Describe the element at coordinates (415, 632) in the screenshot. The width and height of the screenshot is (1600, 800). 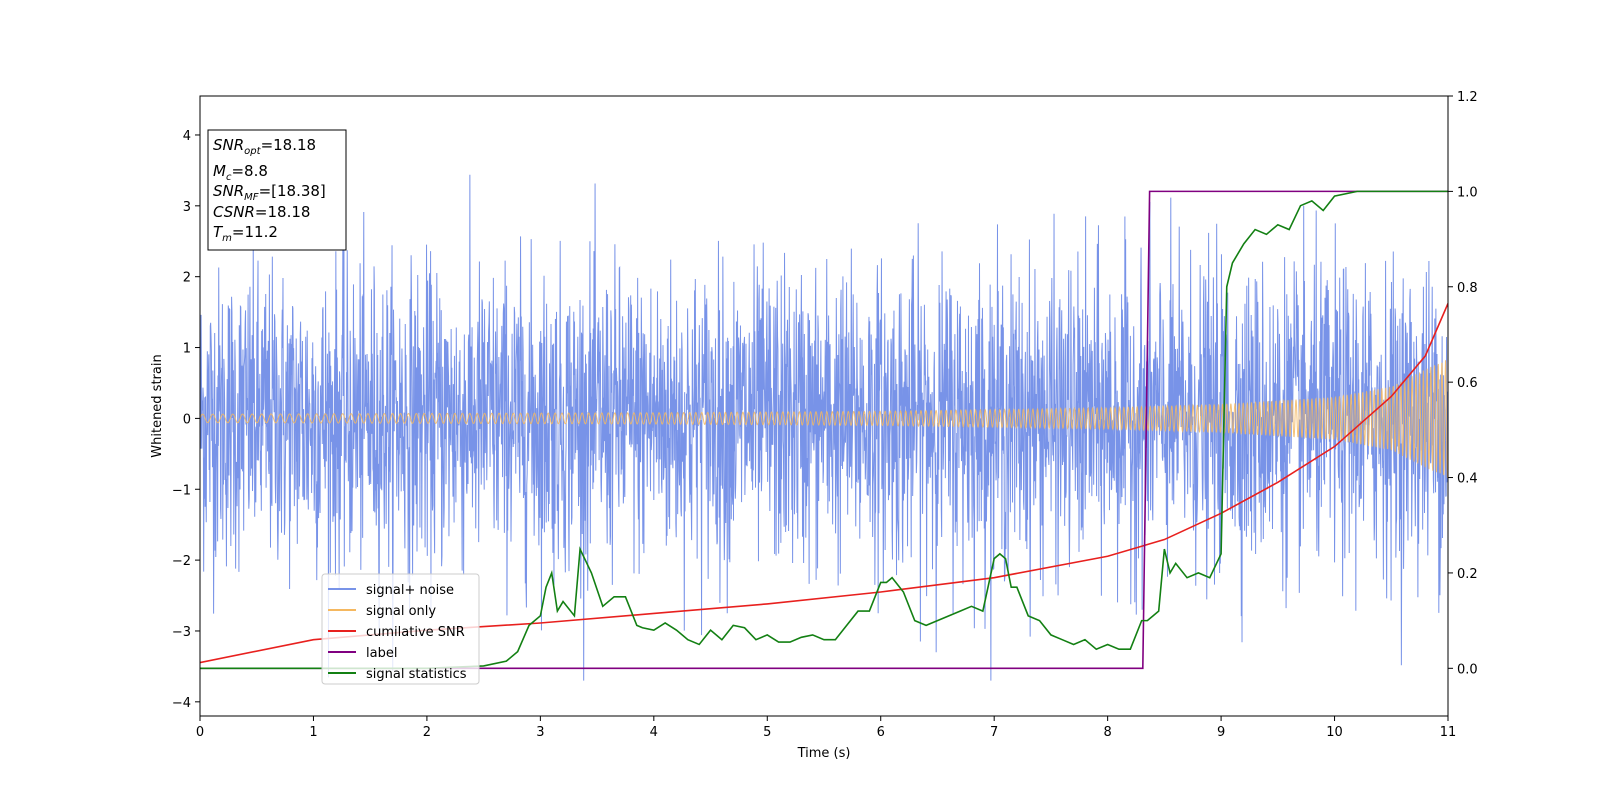
I see `legend-label: cumilative SNR` at that location.